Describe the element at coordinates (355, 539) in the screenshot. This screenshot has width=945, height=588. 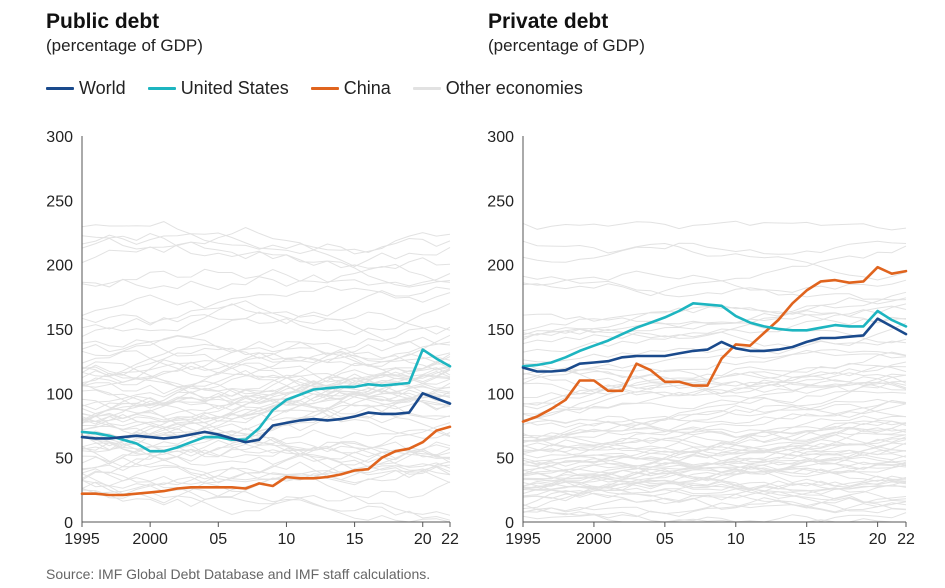
I see `x-tick-label: 15` at that location.